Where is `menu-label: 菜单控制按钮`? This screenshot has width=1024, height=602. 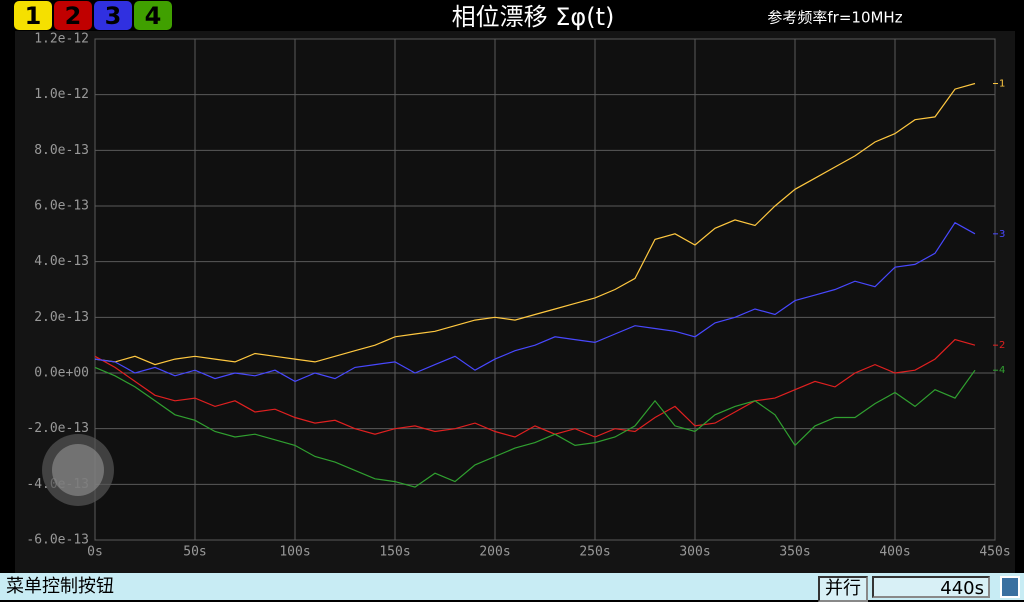 menu-label: 菜单控制按钮 is located at coordinates (60, 586).